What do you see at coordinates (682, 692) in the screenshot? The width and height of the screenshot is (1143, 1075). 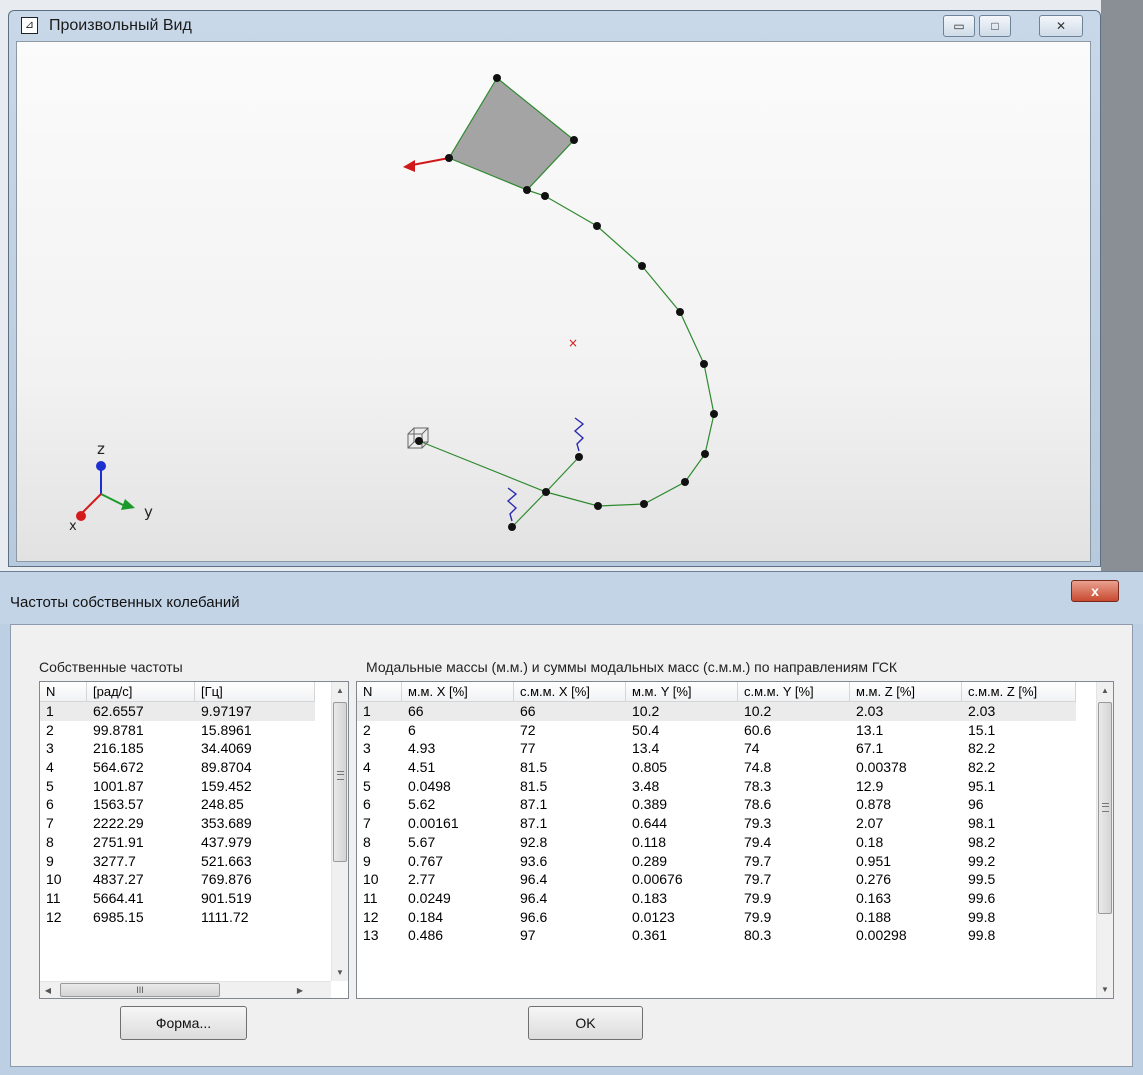 I see `mass-column-header: м.м. Y [%]` at bounding box center [682, 692].